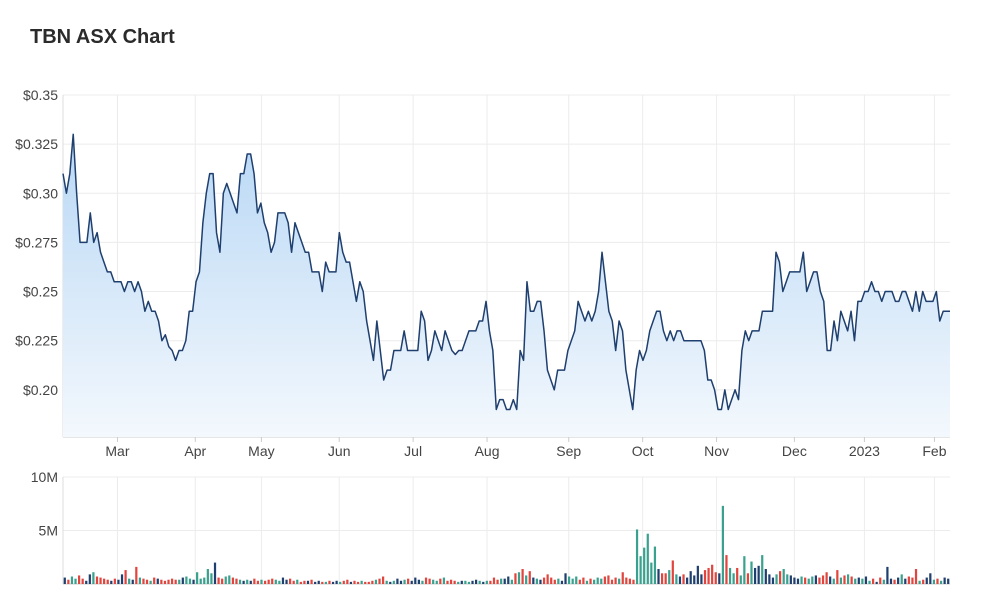 The width and height of the screenshot is (1000, 610). What do you see at coordinates (864, 451) in the screenshot?
I see `price-x-tick-label: 2023` at bounding box center [864, 451].